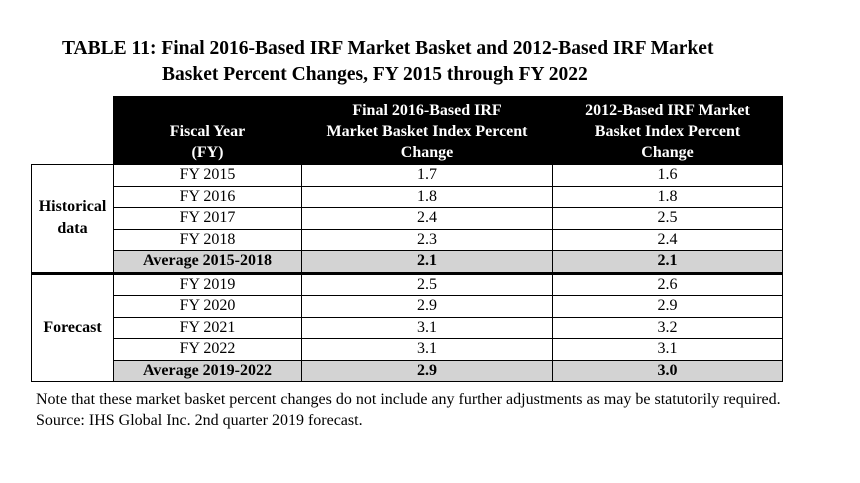 Image resolution: width=860 pixels, height=483 pixels. What do you see at coordinates (427, 152) in the screenshot?
I see `header-2016-line3: Change` at bounding box center [427, 152].